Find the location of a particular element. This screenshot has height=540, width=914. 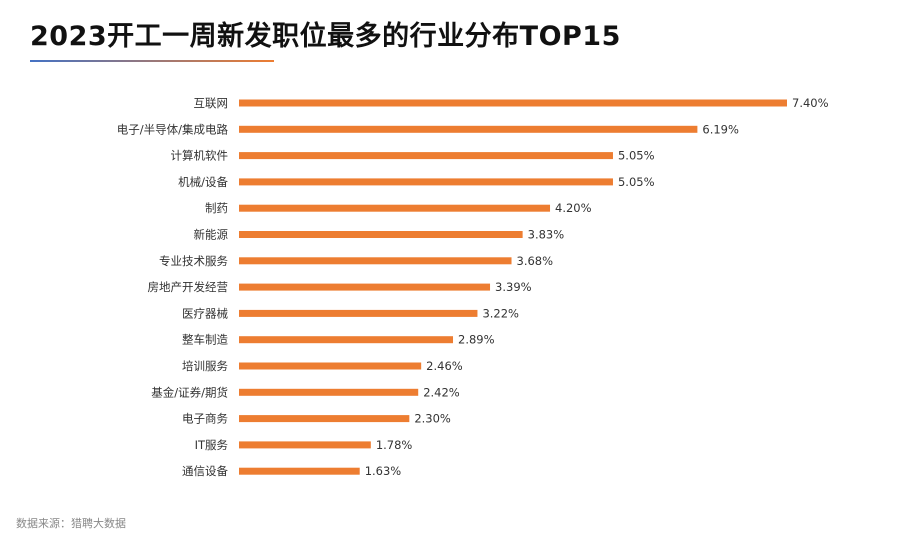

category-label: 电子商务 is located at coordinates (205, 419).